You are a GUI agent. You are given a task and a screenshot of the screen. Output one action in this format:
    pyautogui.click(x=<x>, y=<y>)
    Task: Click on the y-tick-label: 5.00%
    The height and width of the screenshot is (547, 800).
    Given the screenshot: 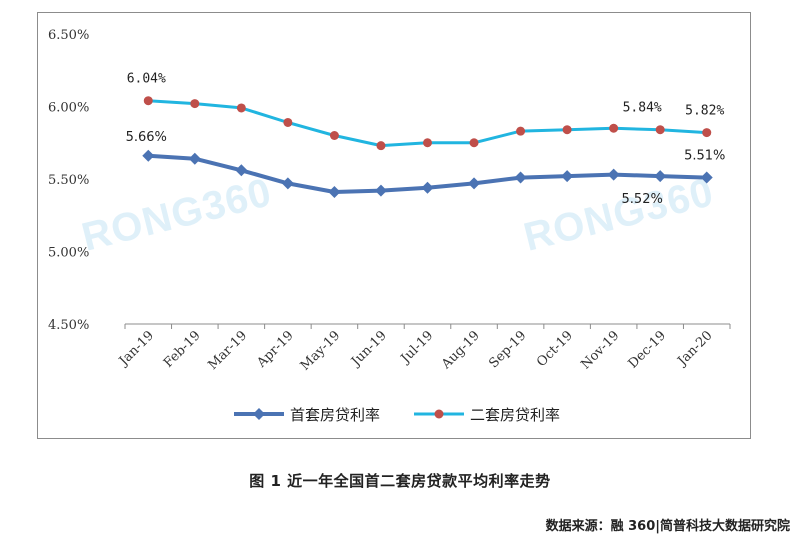 What is the action you would take?
    pyautogui.click(x=68, y=253)
    